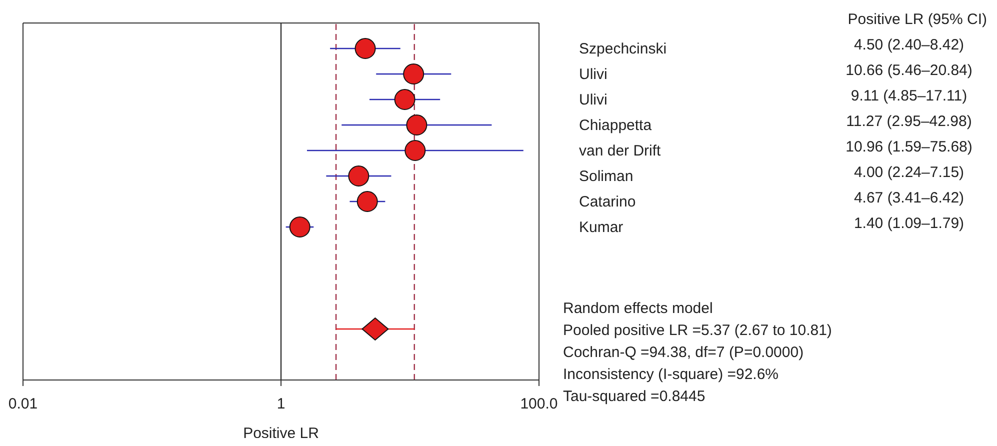 This screenshot has height=446, width=997. I want to click on y-tick-label: Soliman, so click(606, 176).